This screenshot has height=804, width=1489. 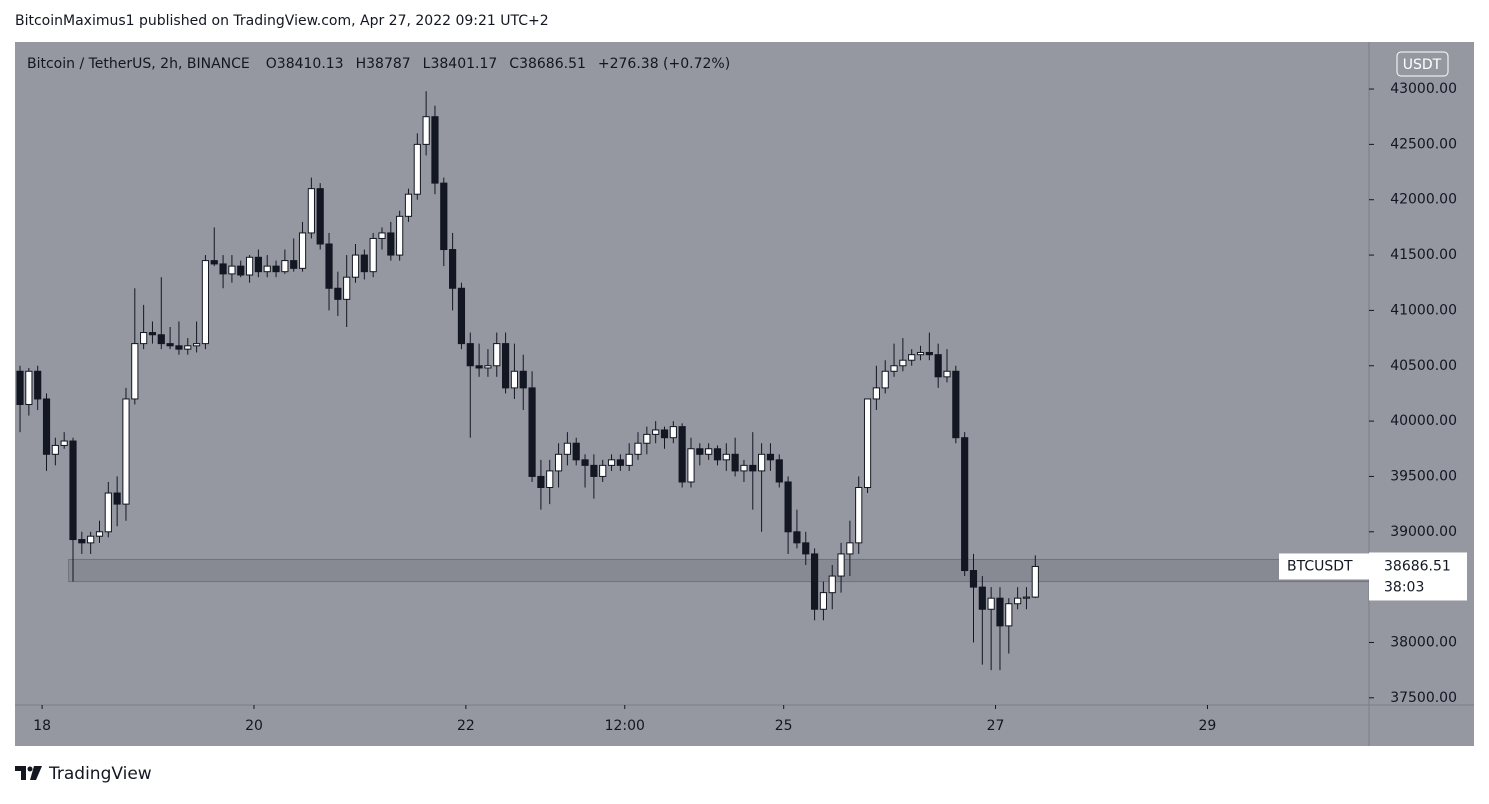 What do you see at coordinates (271, 64) in the screenshot?
I see `ohlc-key: O` at bounding box center [271, 64].